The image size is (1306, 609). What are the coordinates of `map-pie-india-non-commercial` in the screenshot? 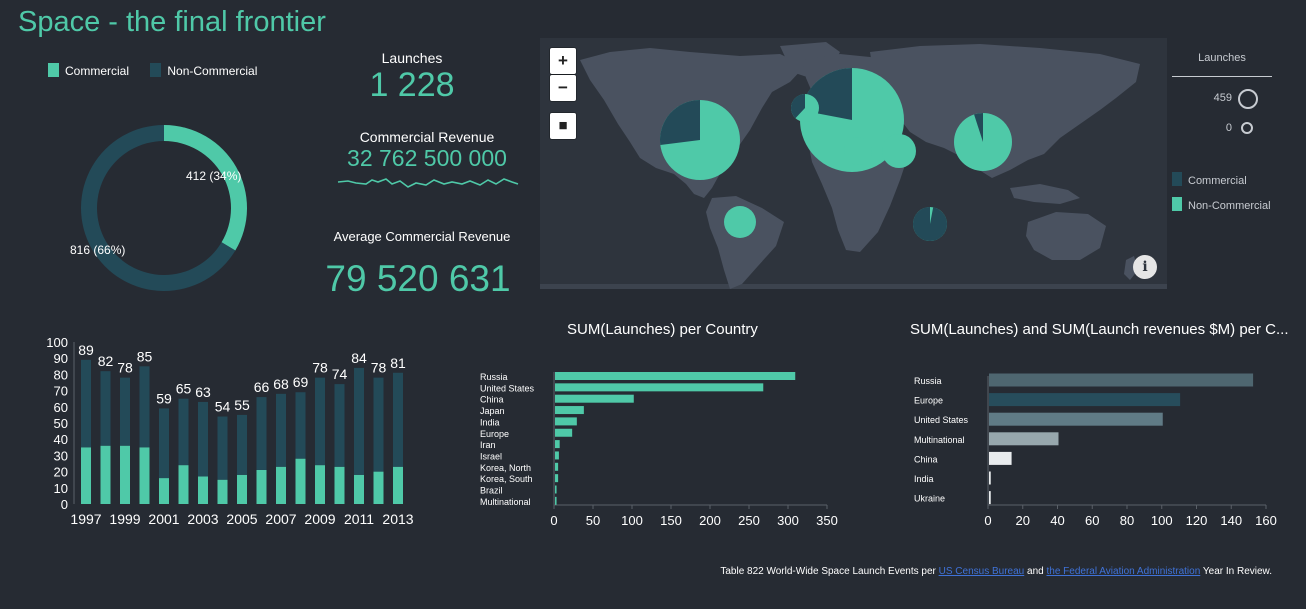 It's located at (899, 151).